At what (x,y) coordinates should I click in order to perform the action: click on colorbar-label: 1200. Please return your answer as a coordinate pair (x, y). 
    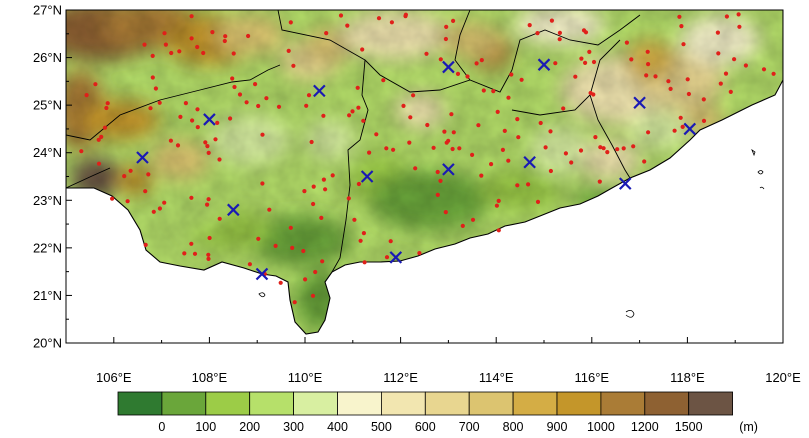
    Looking at the image, I should click on (645, 427).